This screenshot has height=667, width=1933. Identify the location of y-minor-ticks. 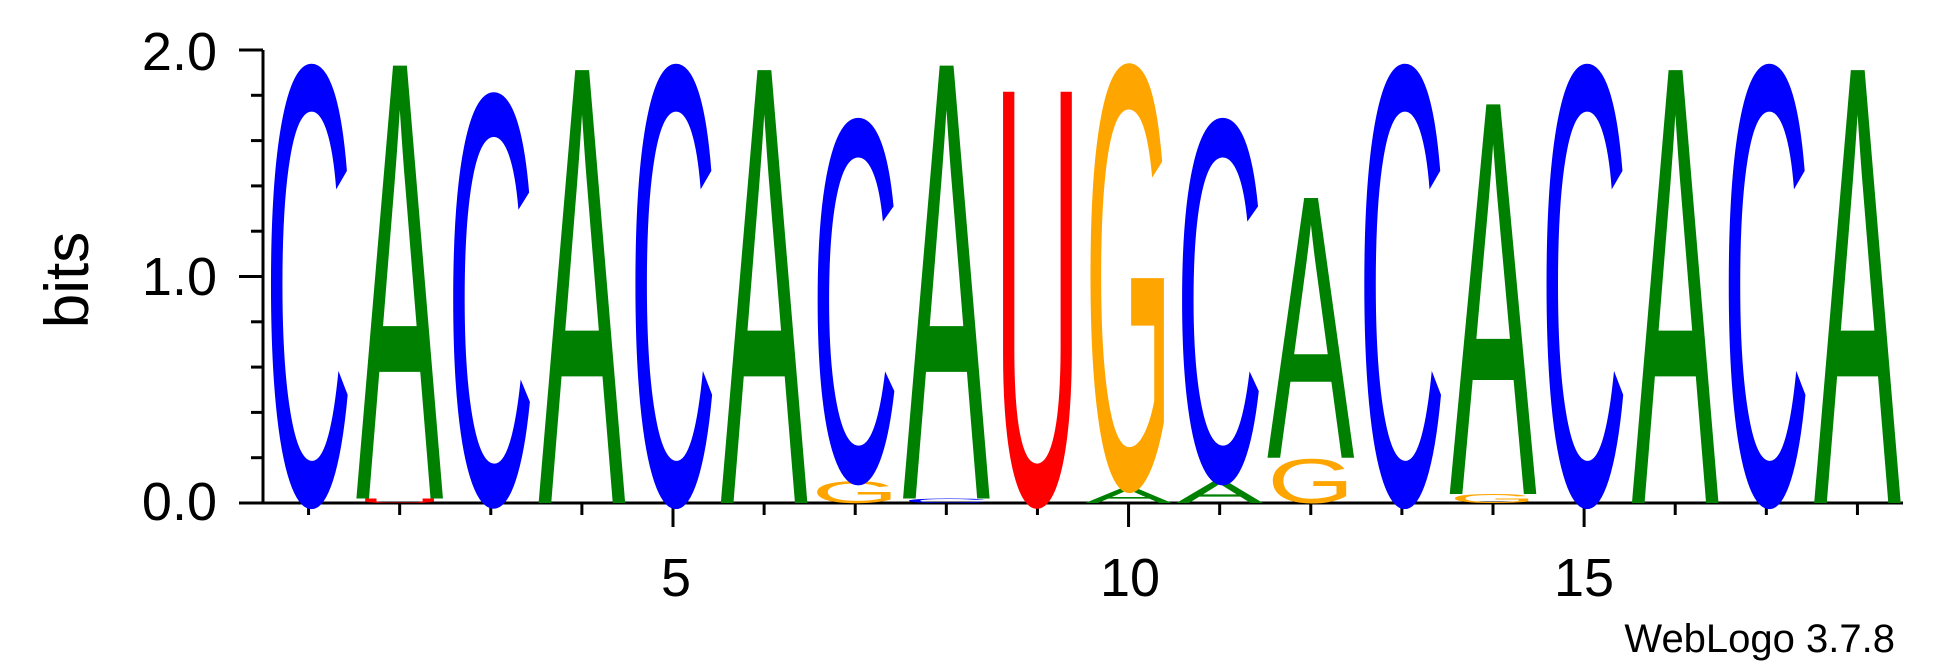
(251, 276).